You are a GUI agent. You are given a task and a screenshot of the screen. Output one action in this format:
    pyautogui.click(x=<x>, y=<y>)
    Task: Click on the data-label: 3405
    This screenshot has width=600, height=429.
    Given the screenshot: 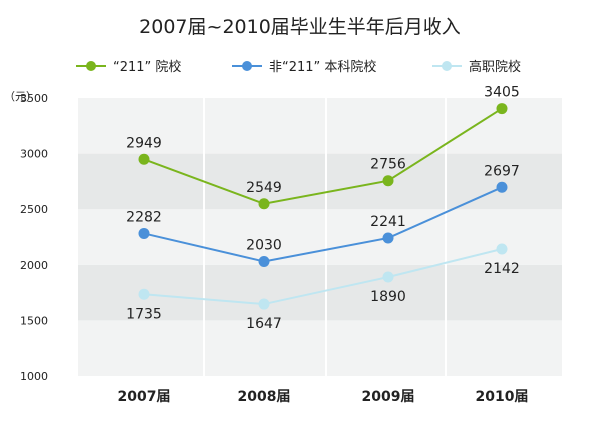 What is the action you would take?
    pyautogui.click(x=502, y=93)
    